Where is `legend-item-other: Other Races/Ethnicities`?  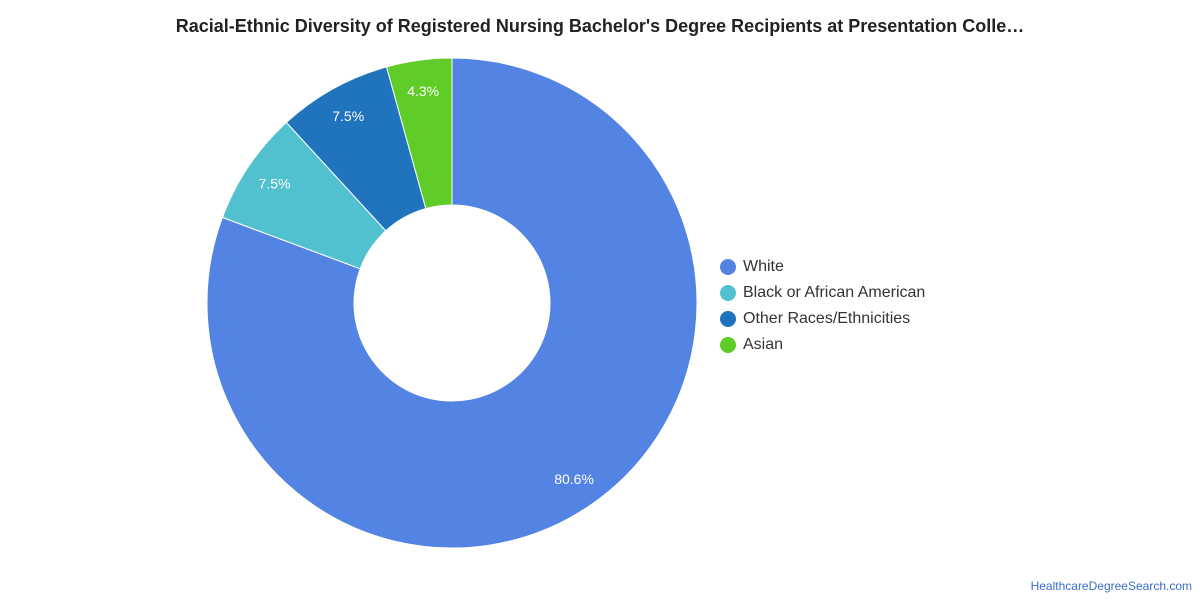 legend-item-other: Other Races/Ethnicities is located at coordinates (822, 319).